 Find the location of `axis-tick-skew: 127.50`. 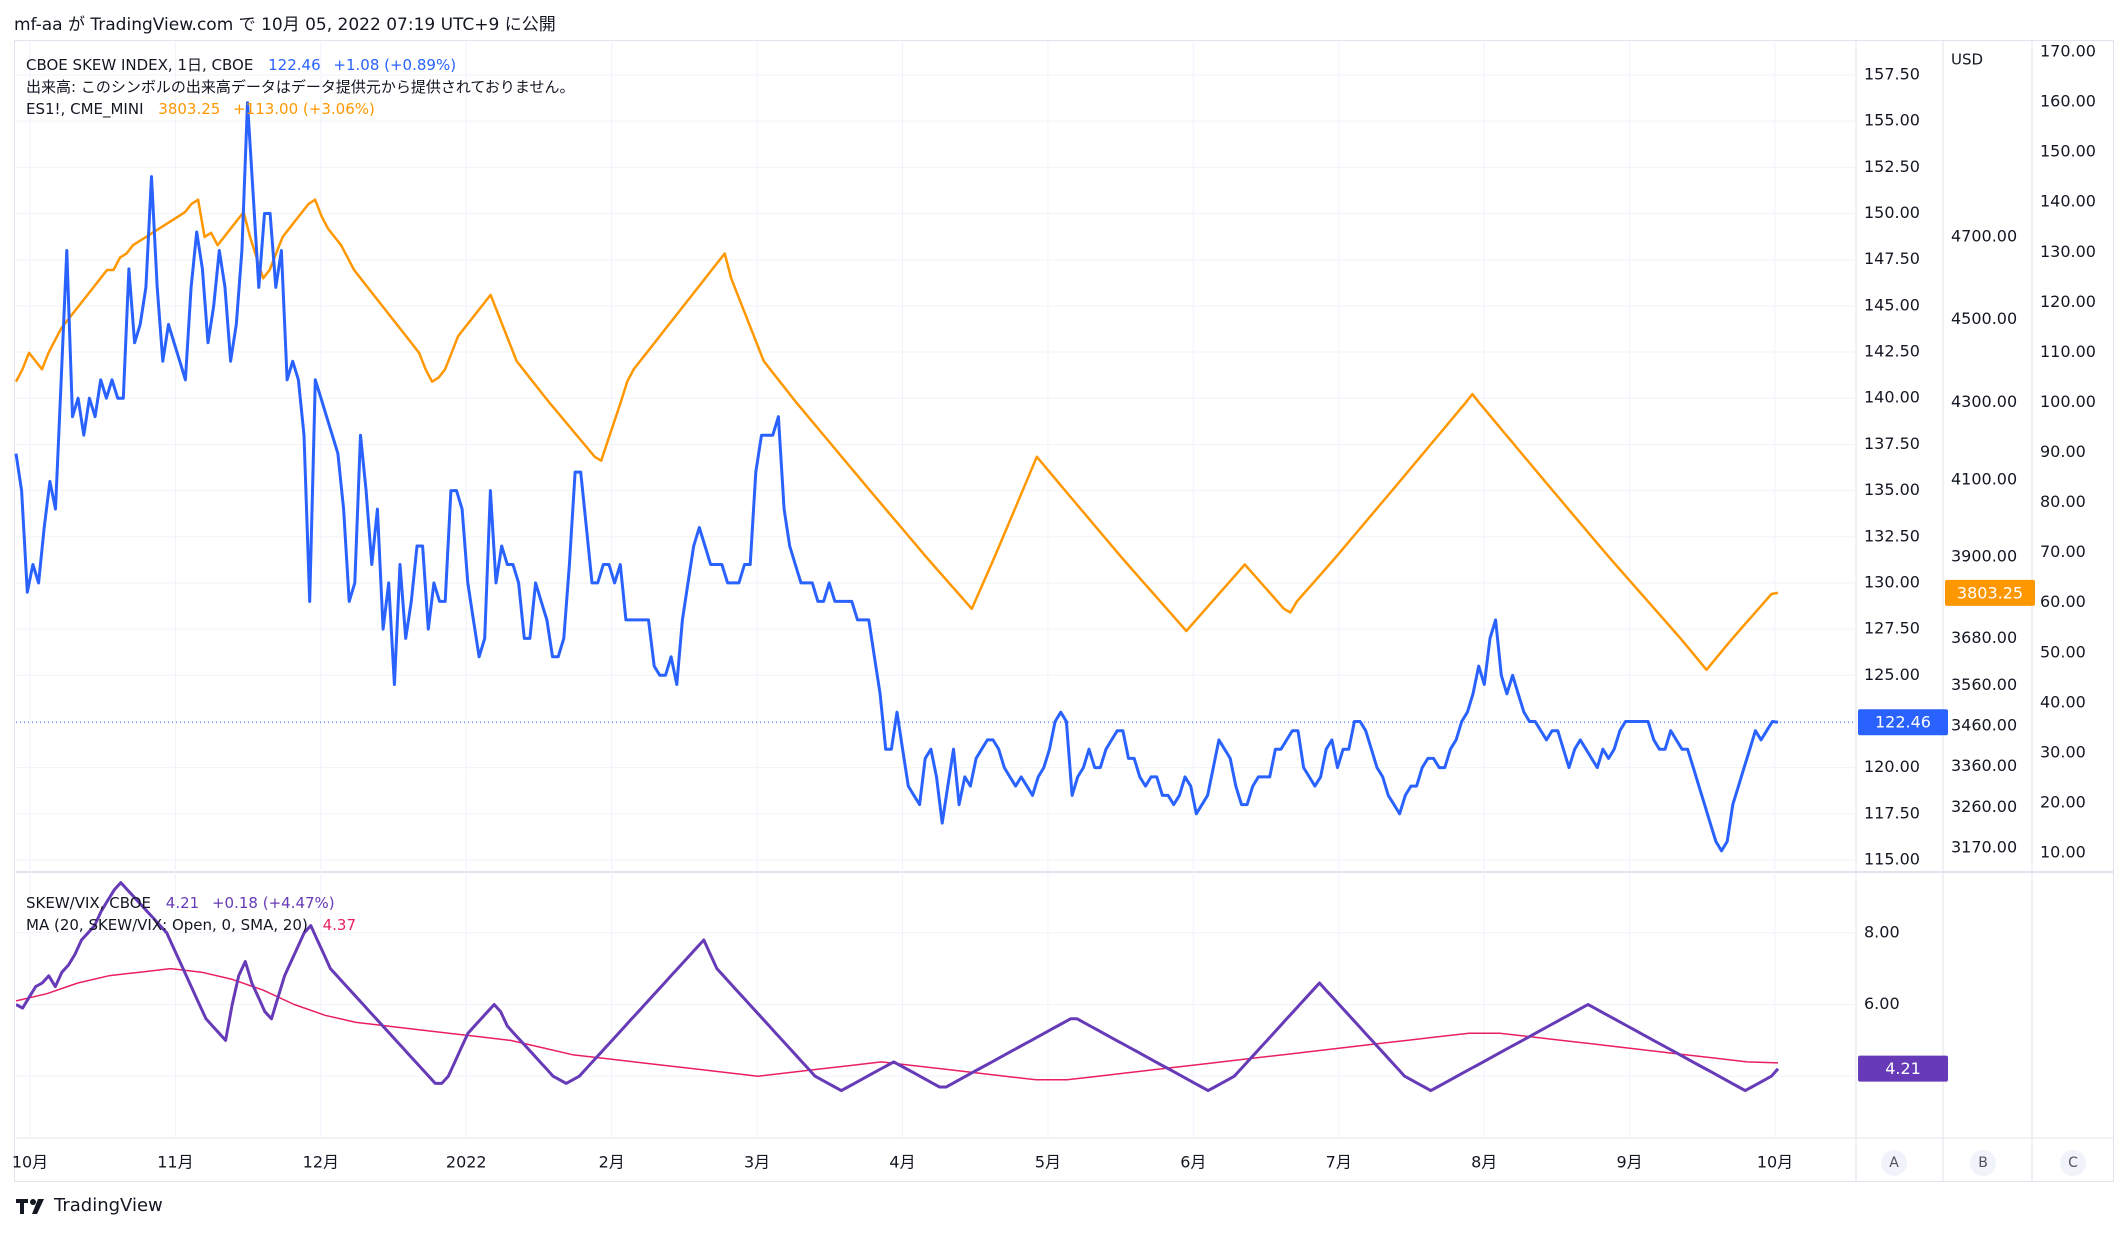

axis-tick-skew: 127.50 is located at coordinates (1892, 628).